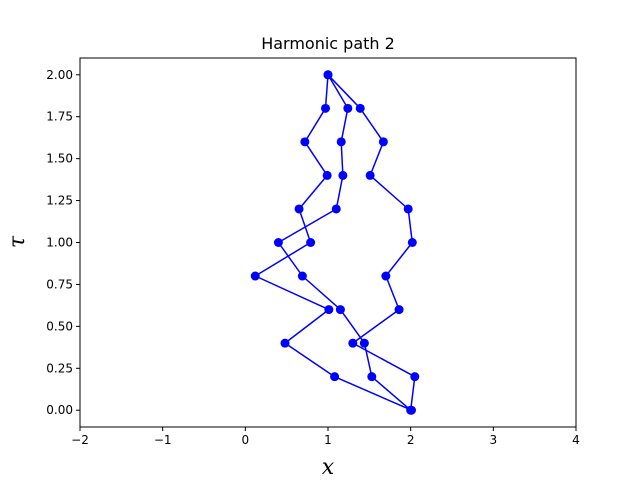  What do you see at coordinates (59, 368) in the screenshot?
I see `y-tick-label: 0.25` at bounding box center [59, 368].